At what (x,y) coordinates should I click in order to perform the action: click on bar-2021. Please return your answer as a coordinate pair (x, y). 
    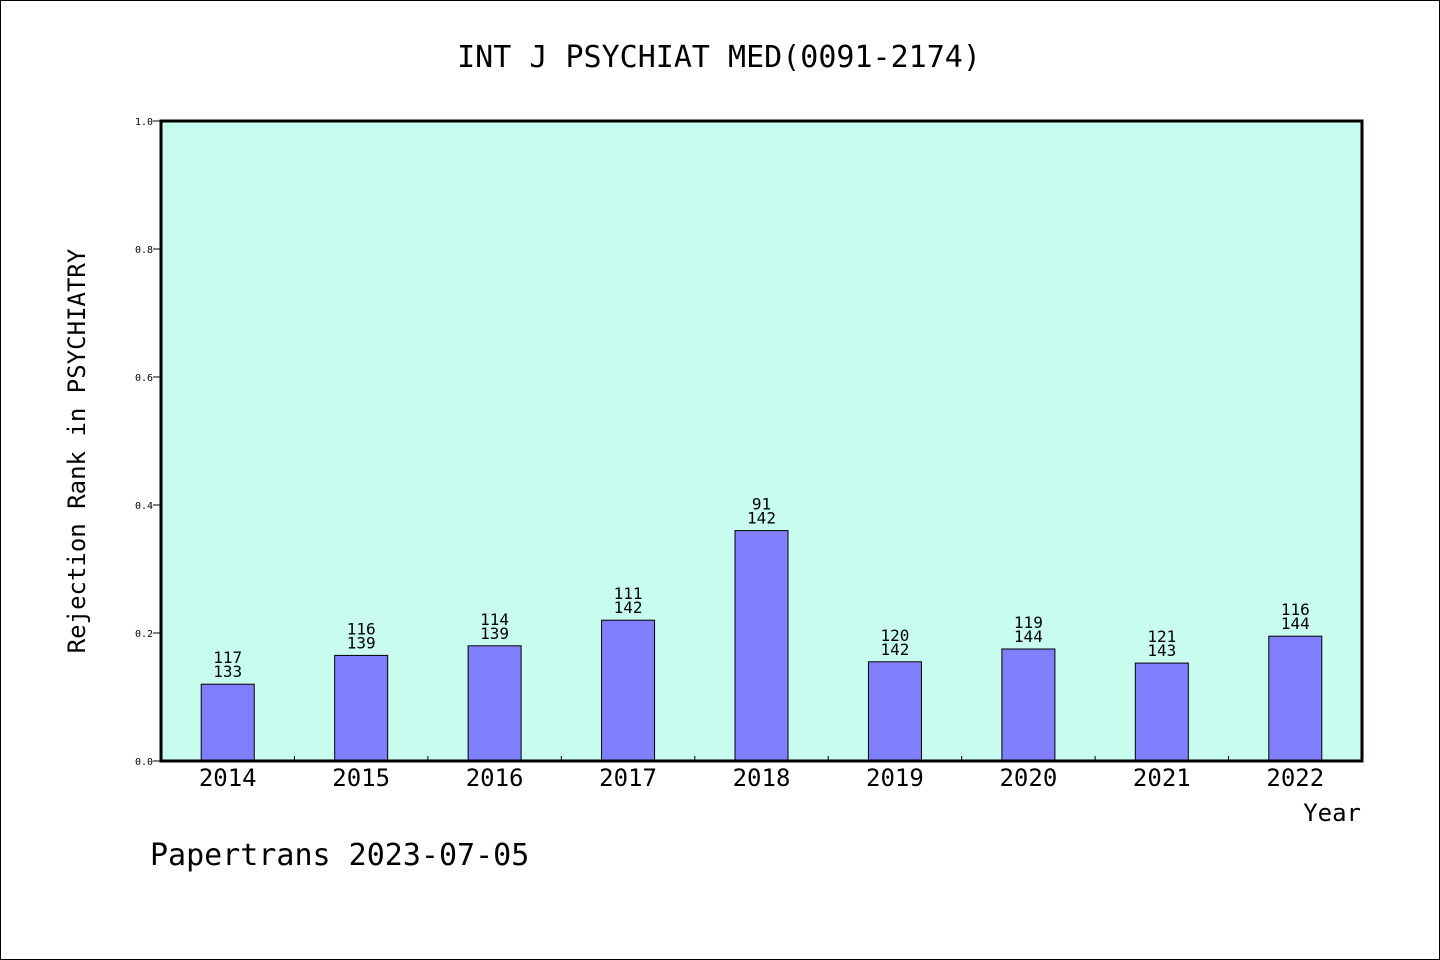
    Looking at the image, I should click on (1161, 712).